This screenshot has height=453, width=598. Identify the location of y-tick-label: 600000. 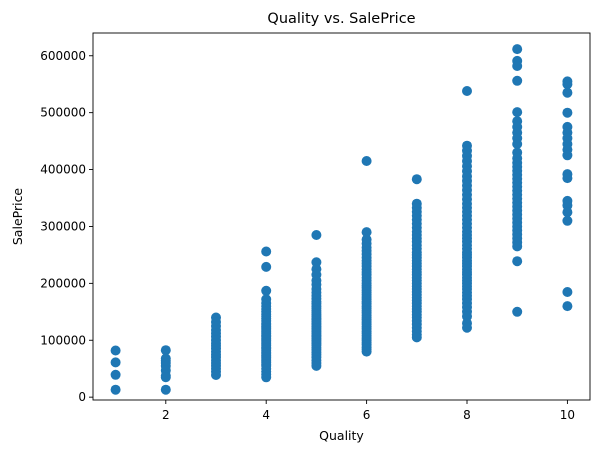
(63, 56).